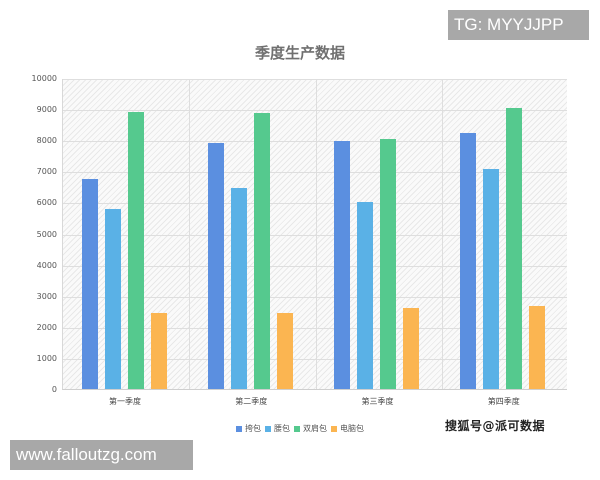  What do you see at coordinates (377, 401) in the screenshot?
I see `x-tick-label: 第三季度` at bounding box center [377, 401].